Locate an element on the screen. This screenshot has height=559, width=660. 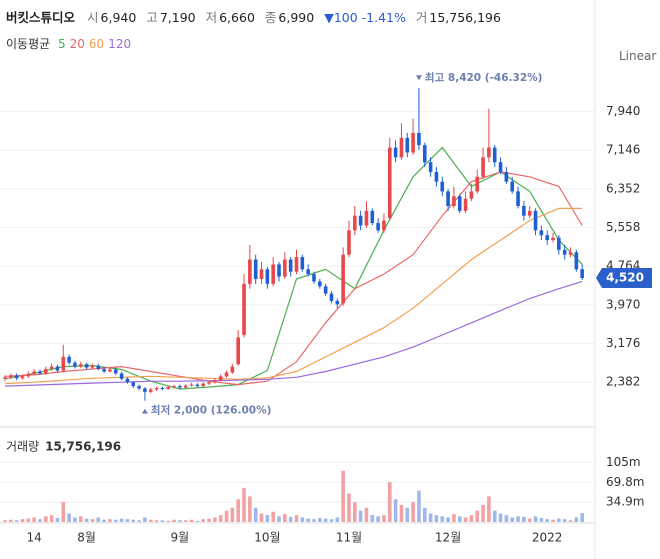
scale-mode: Linear is located at coordinates (638, 56).